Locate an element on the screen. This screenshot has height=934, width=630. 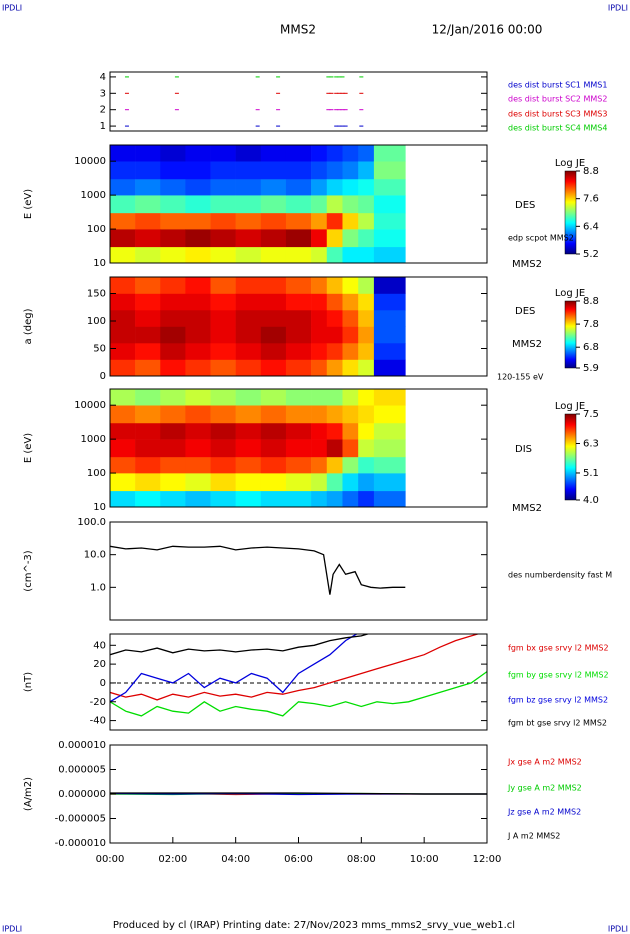
colorbar-tick-label: 7.6 is located at coordinates (591, 199).